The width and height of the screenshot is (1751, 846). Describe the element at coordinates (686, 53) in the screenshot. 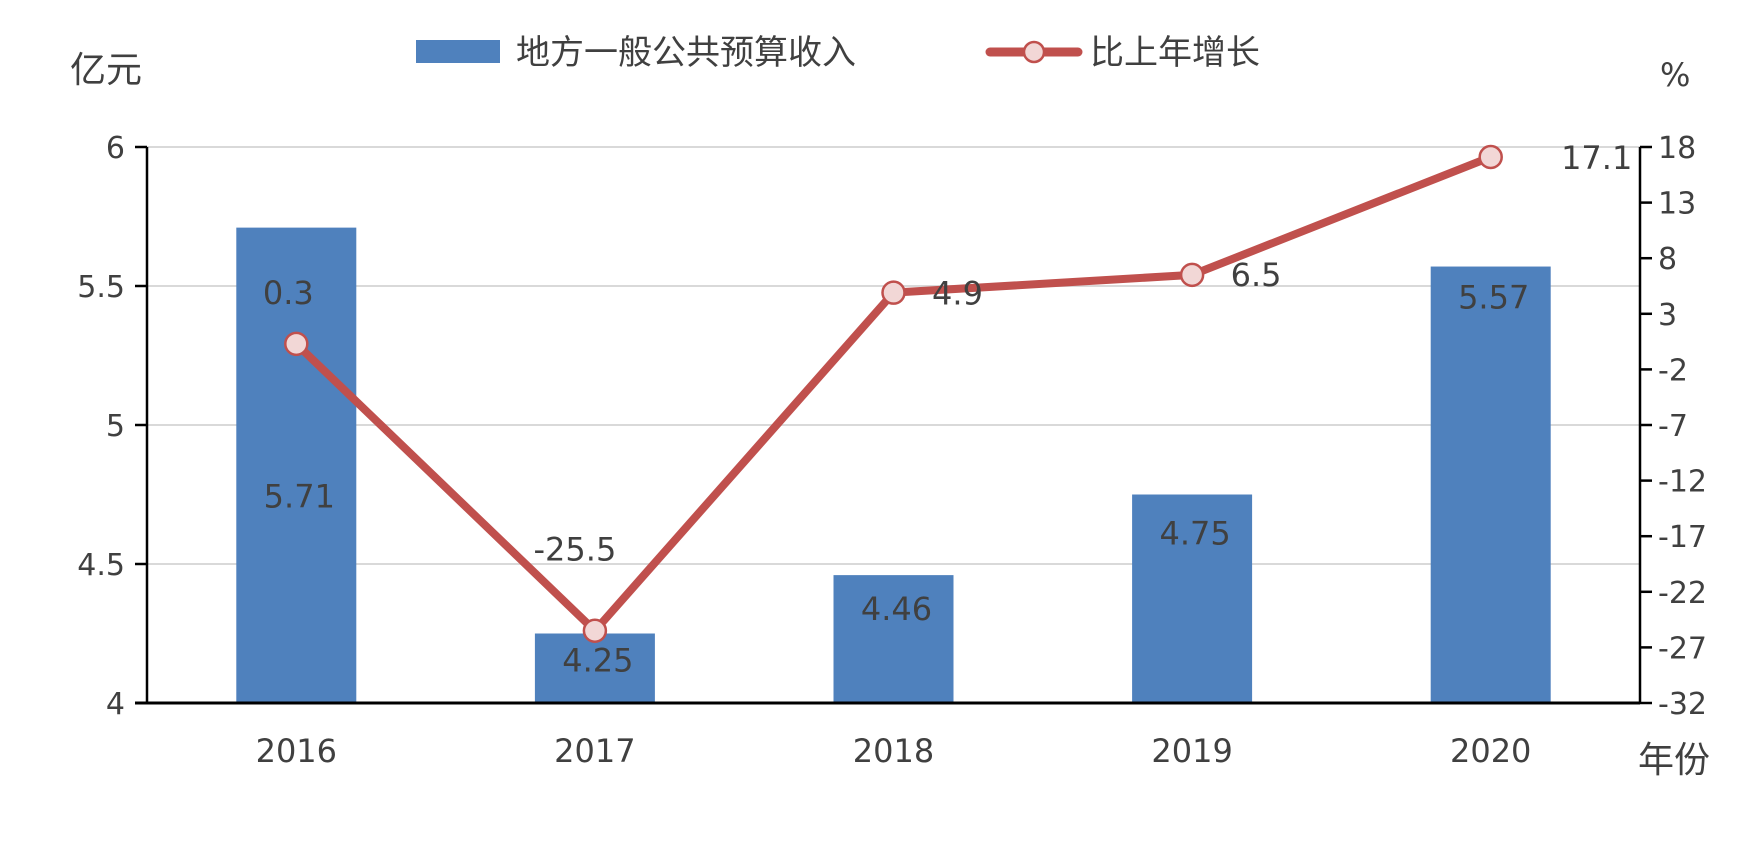

I see `legend-bar-label: 地方一般公共预算收入` at that location.